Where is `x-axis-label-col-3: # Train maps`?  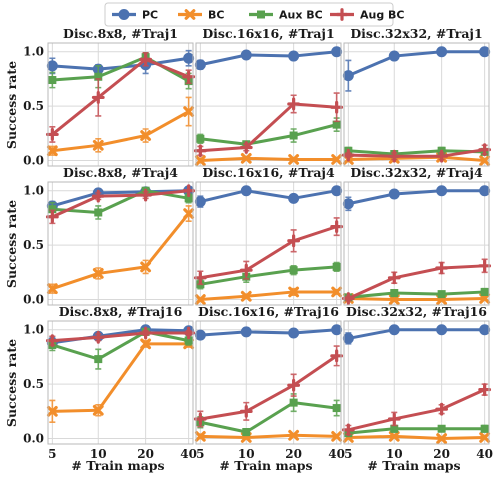
x-axis-label-col-3: # Train maps is located at coordinates (413, 465).